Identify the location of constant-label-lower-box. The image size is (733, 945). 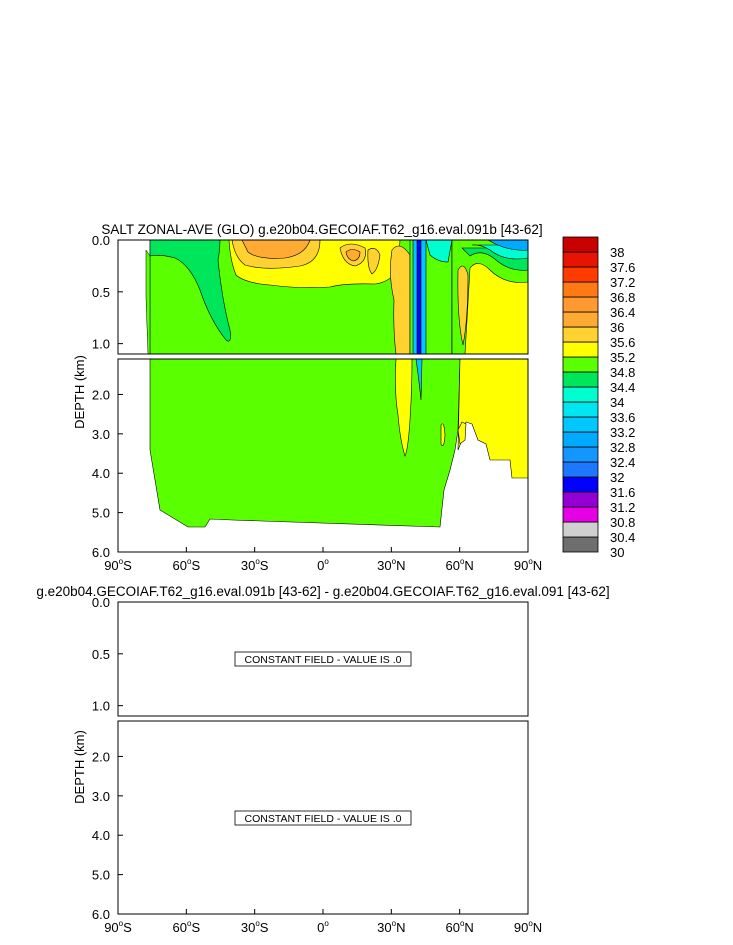
(323, 818).